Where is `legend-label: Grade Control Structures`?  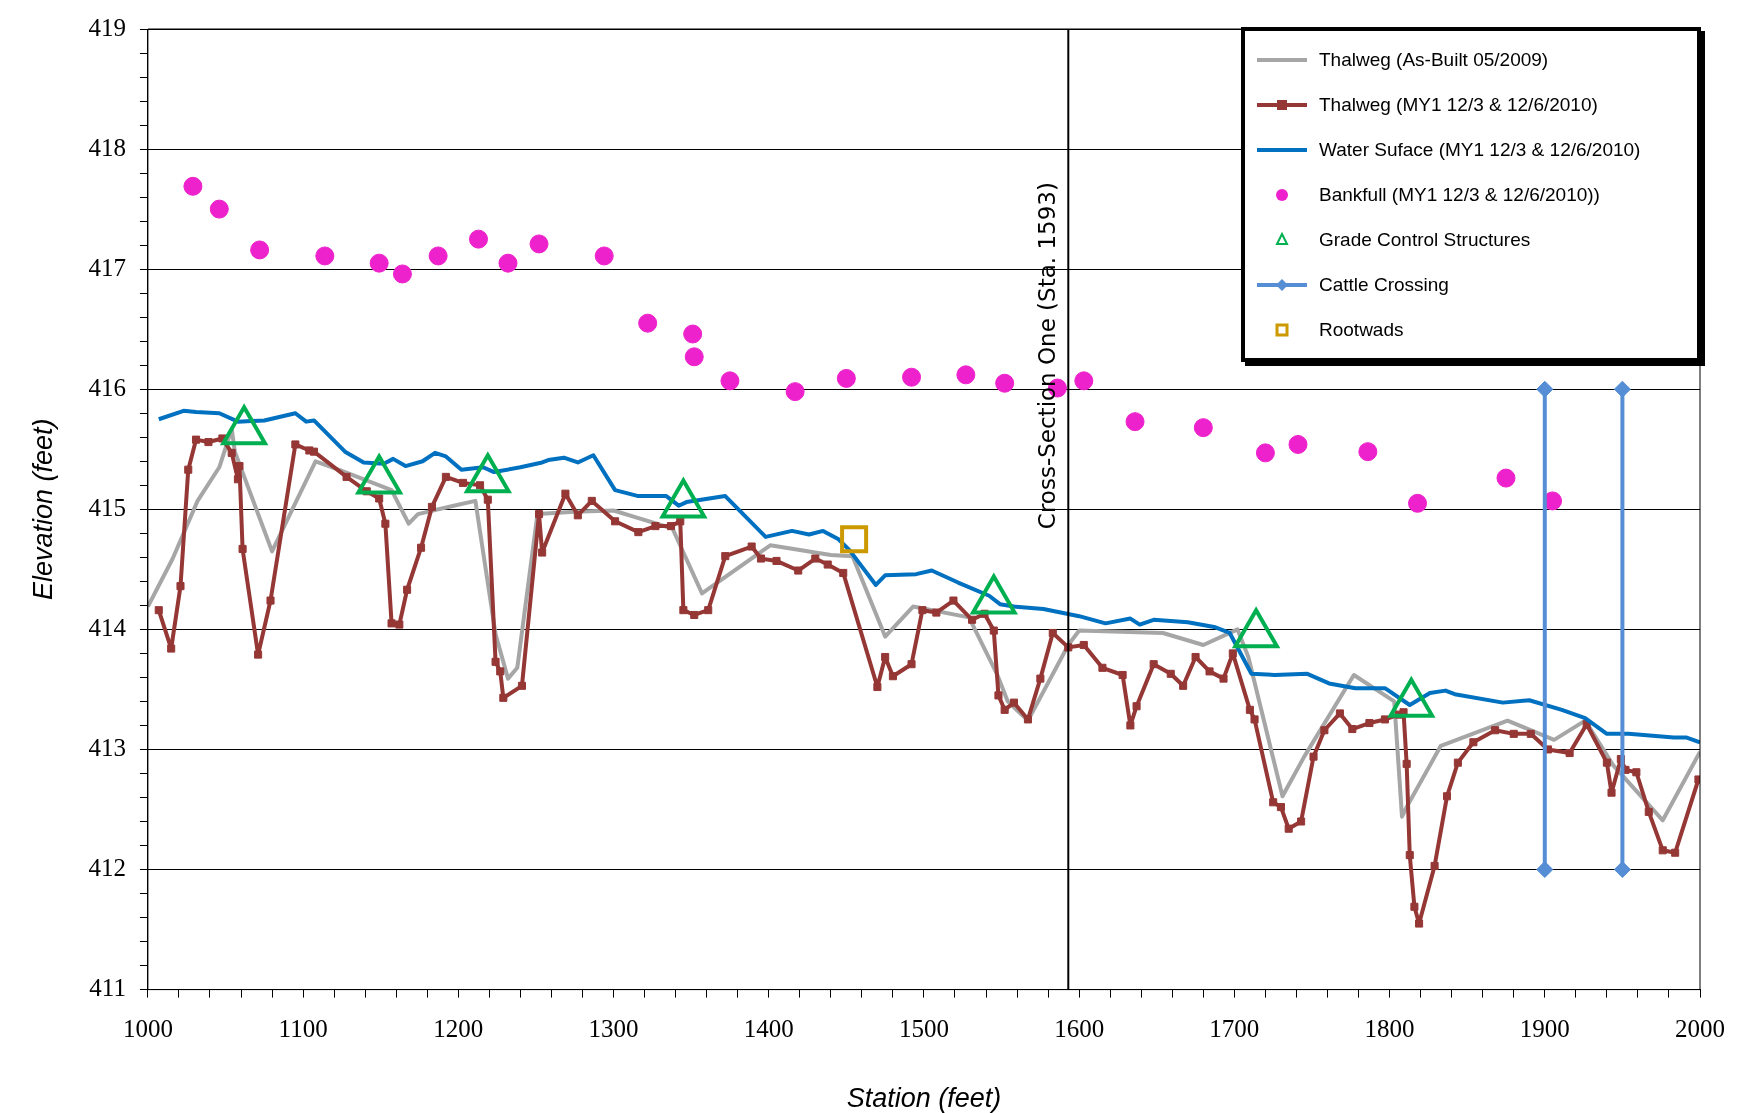
legend-label: Grade Control Structures is located at coordinates (1425, 239).